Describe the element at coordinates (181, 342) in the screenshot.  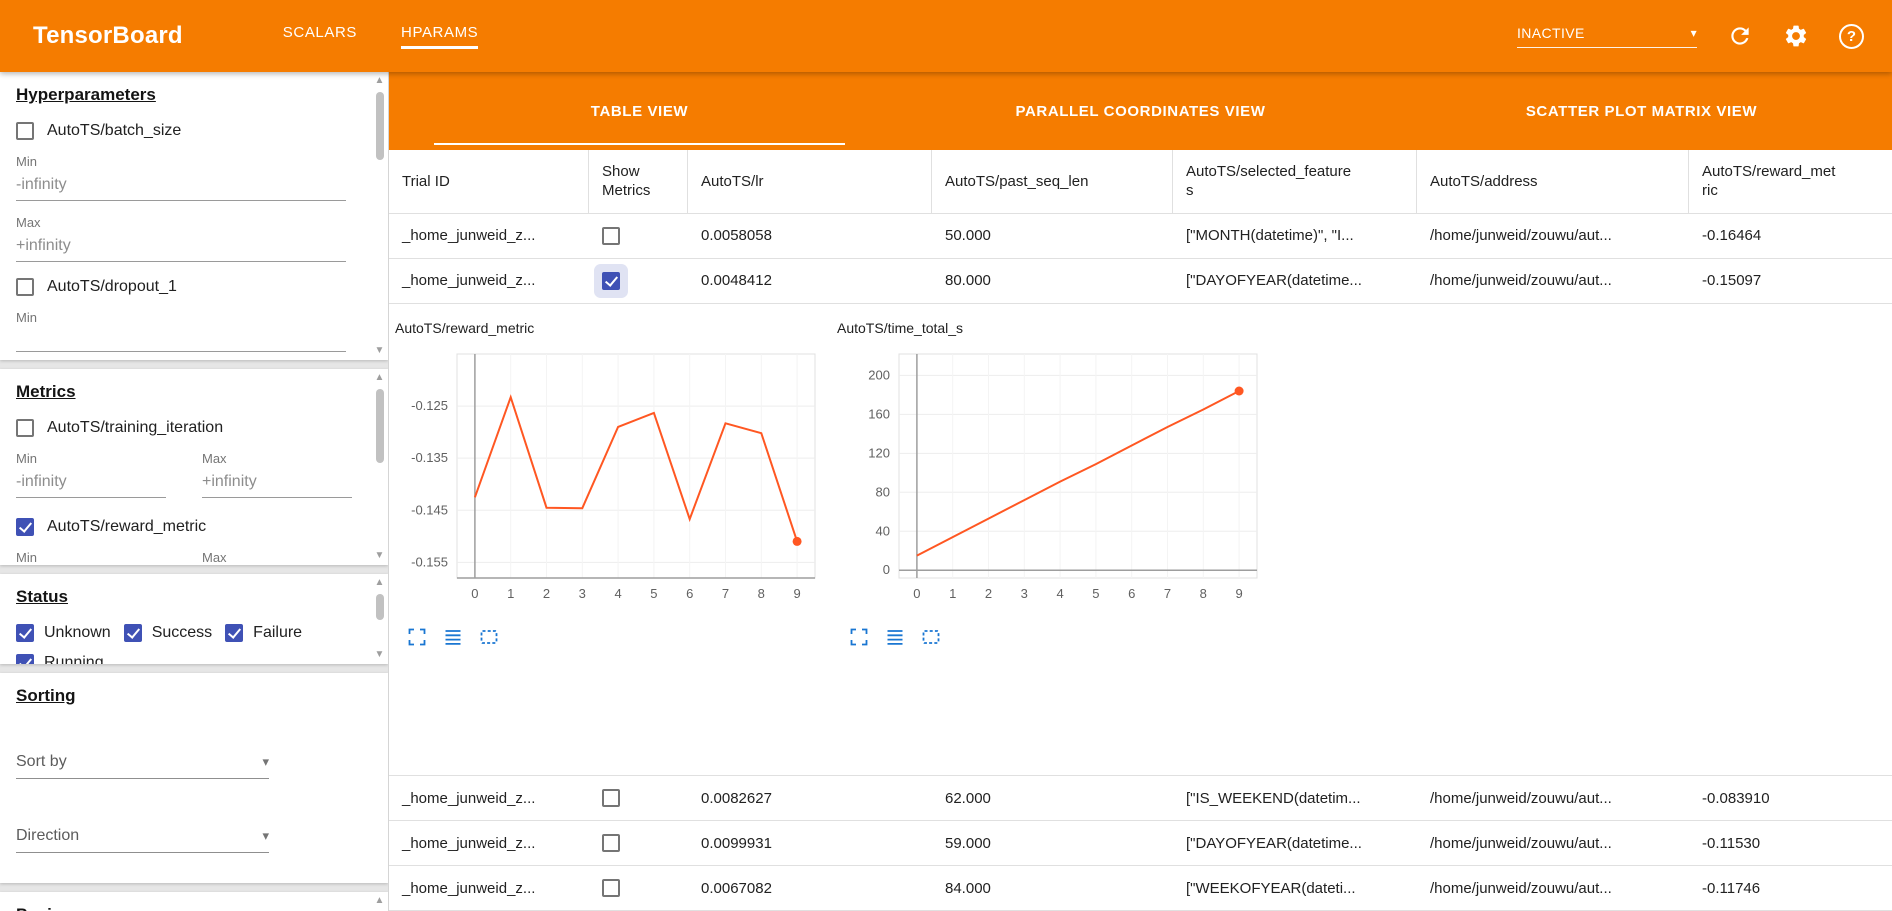
I see `min-input` at that location.